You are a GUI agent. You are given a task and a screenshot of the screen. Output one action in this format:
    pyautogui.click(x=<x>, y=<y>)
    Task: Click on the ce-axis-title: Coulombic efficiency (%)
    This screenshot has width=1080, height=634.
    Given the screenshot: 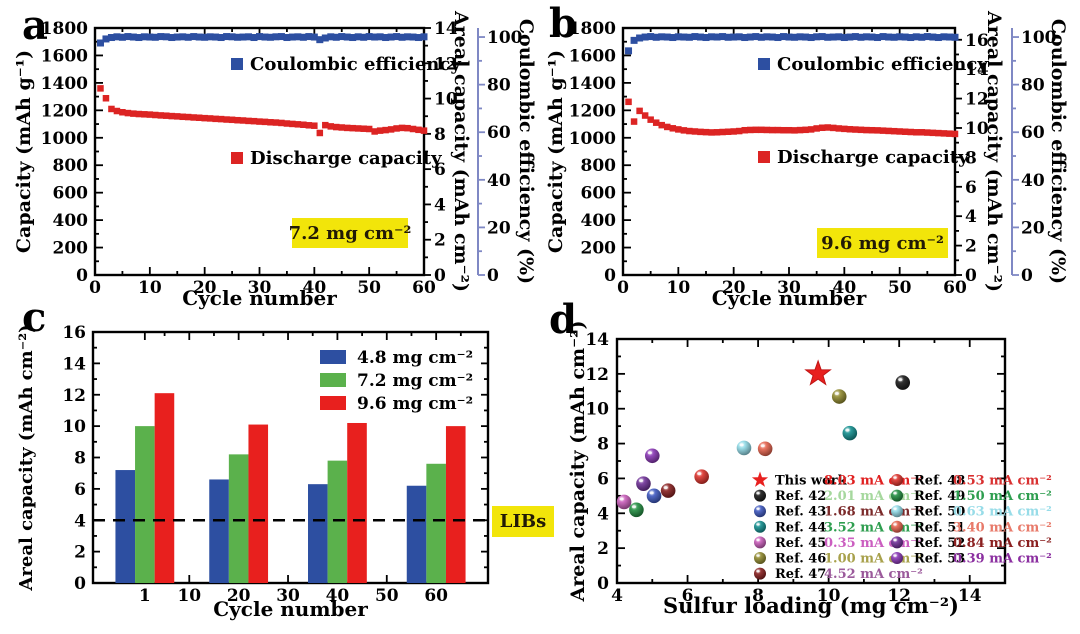 What is the action you would take?
    pyautogui.click(x=1058, y=151)
    